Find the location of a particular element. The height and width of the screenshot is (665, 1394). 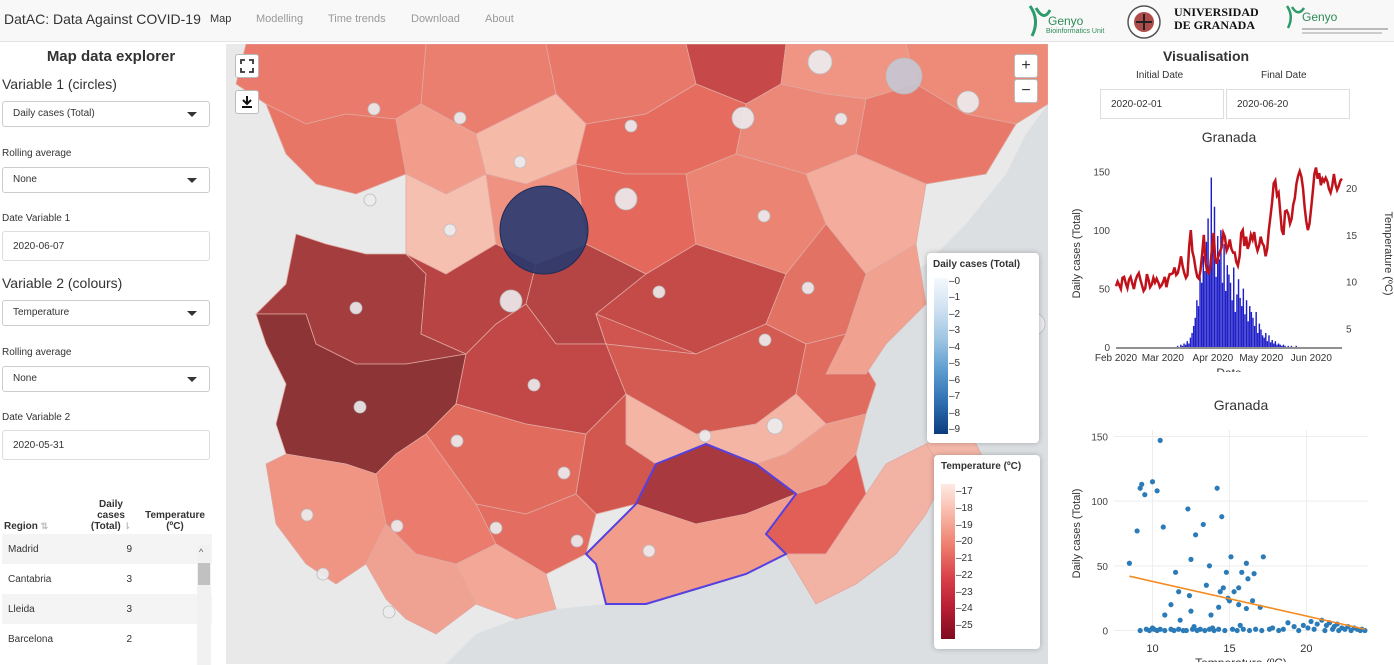

app-brand: DatAC: Data Against COVID-19 is located at coordinates (102, 19).